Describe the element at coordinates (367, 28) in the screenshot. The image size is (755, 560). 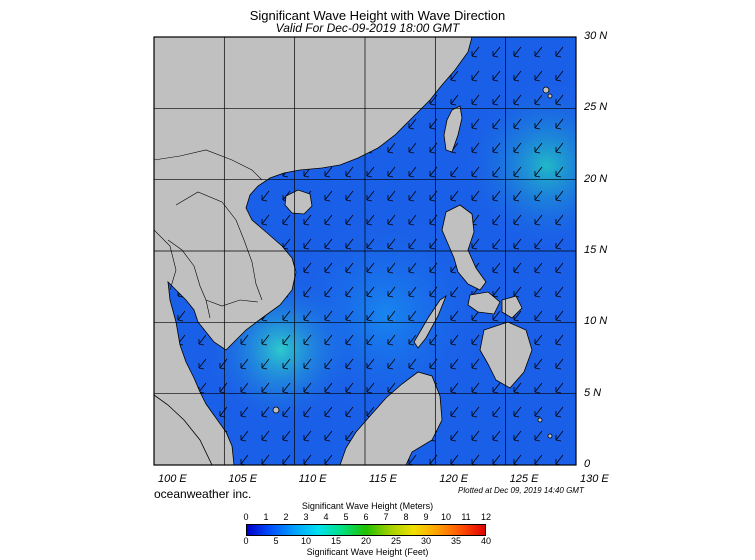
I see `map-subtitle: Valid For Dec-09-2019 18:00 GMT` at that location.